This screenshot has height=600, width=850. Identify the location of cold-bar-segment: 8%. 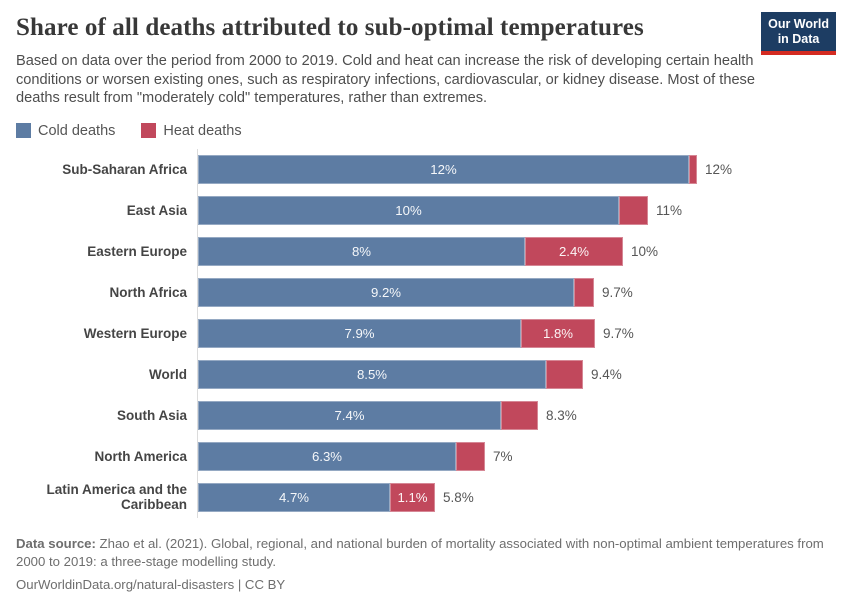
(361, 251).